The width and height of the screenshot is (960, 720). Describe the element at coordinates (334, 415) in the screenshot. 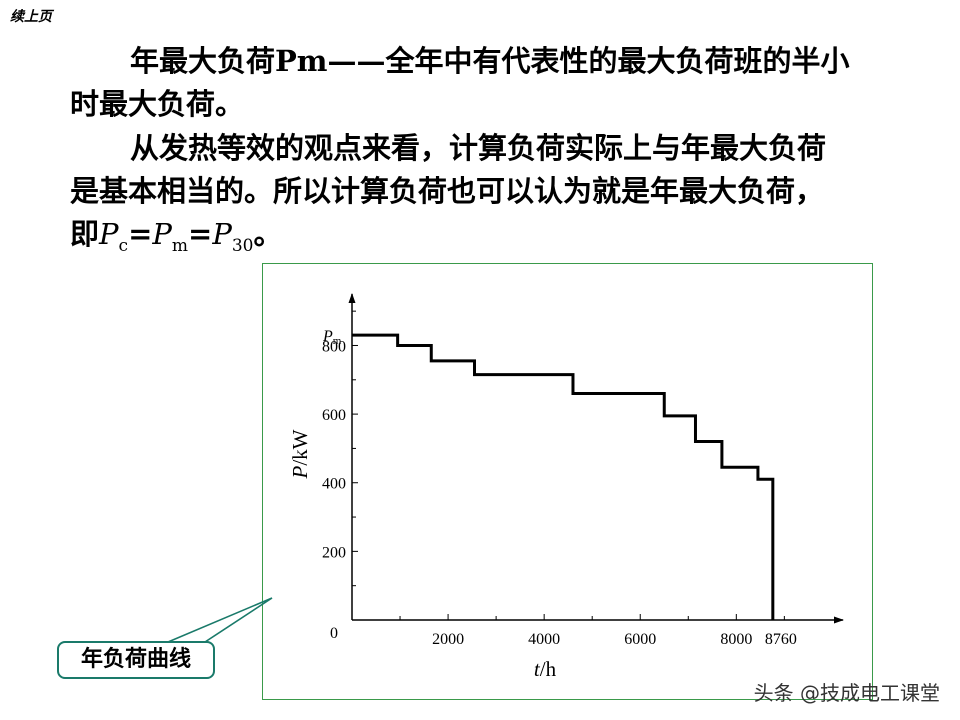

I see `y-tick-label-600: 600` at that location.